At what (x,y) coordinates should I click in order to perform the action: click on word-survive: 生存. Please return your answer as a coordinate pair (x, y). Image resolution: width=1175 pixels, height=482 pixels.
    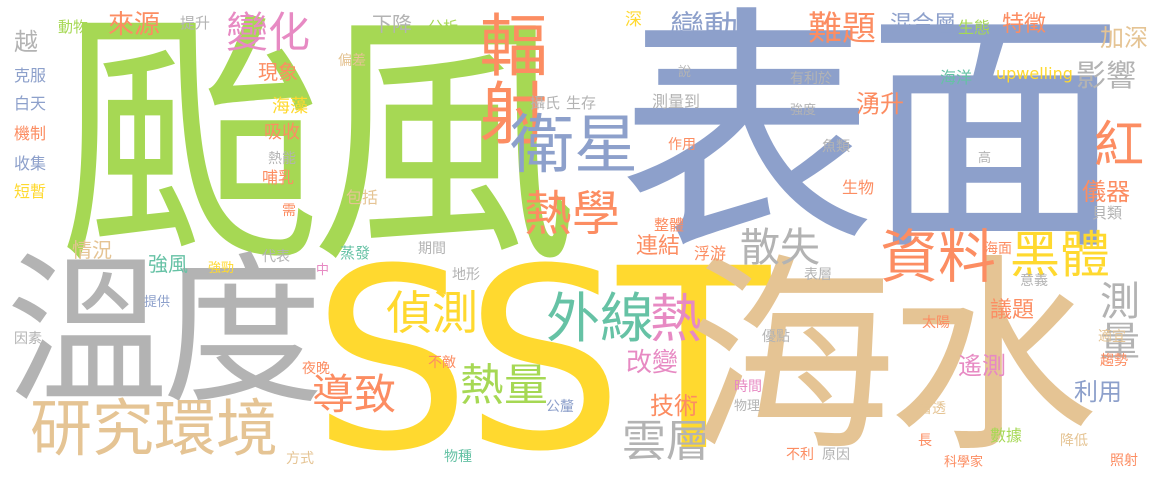
    Looking at the image, I should click on (581, 103).